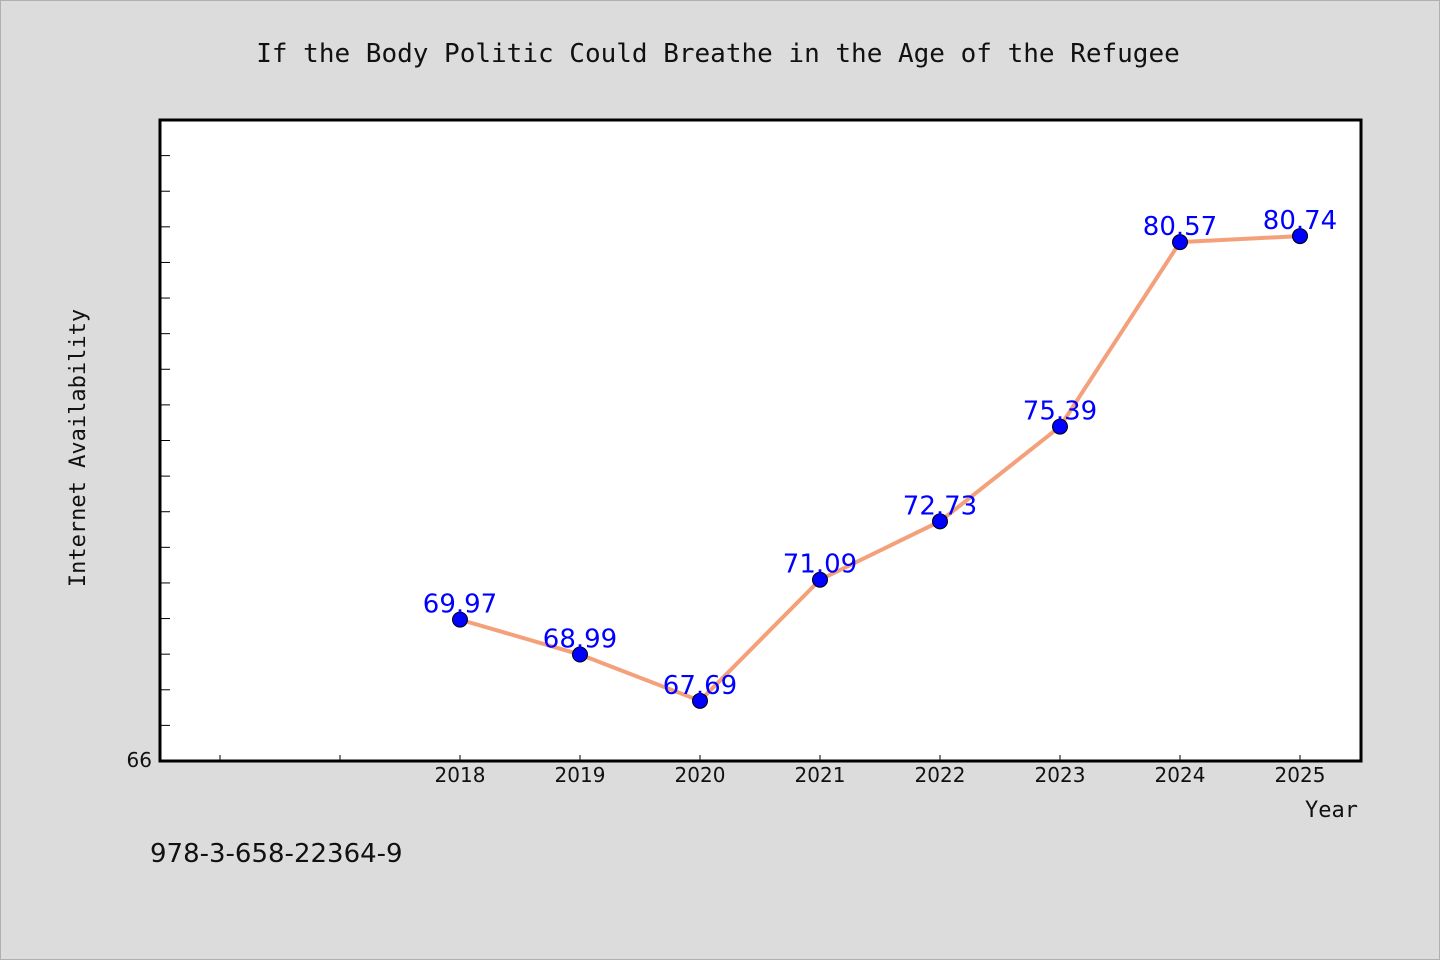  Describe the element at coordinates (460, 619) in the screenshot. I see `point-marker-2018` at that location.